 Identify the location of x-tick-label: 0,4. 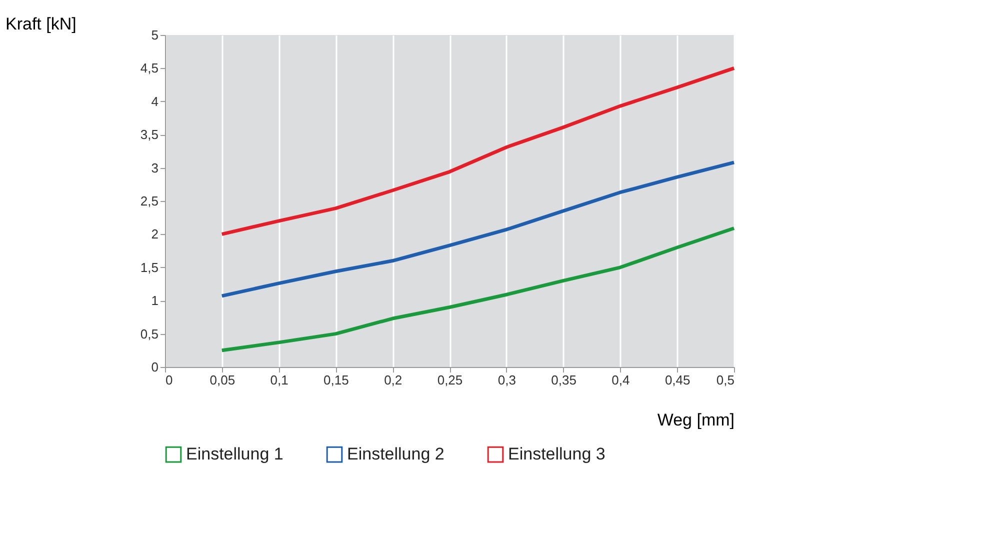
(621, 380).